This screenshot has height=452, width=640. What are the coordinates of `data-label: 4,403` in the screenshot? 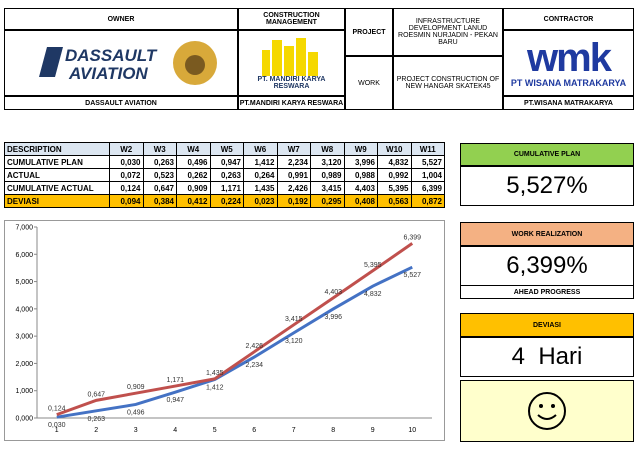 It's located at (333, 292).